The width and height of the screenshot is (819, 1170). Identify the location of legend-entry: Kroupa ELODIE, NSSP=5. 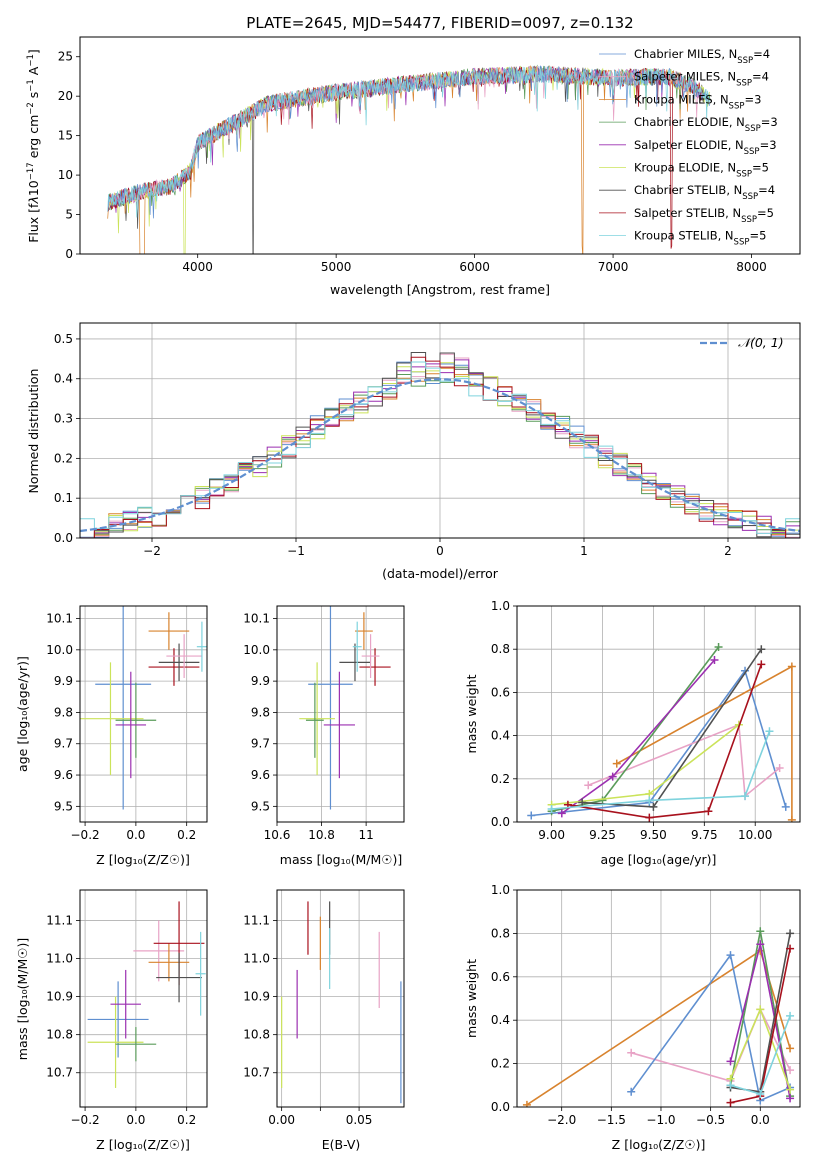
(701, 170).